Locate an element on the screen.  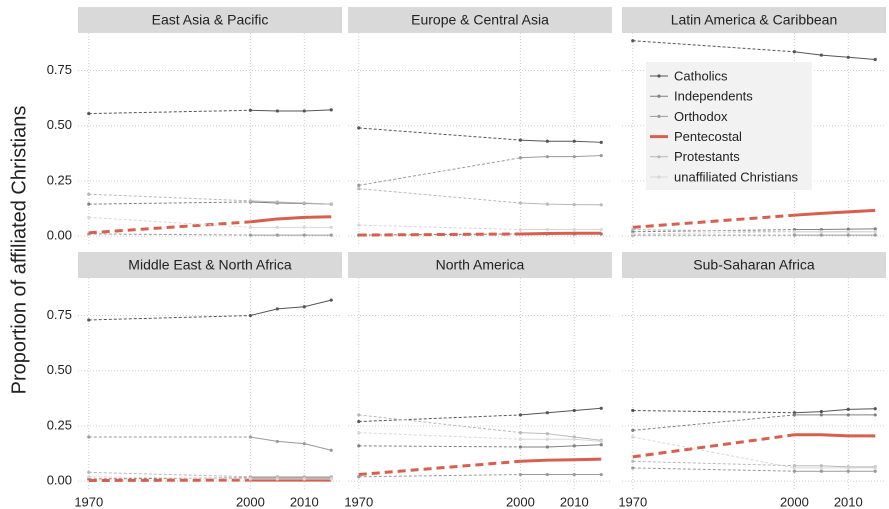
panel-title: Middle East & North Africa is located at coordinates (210, 265).